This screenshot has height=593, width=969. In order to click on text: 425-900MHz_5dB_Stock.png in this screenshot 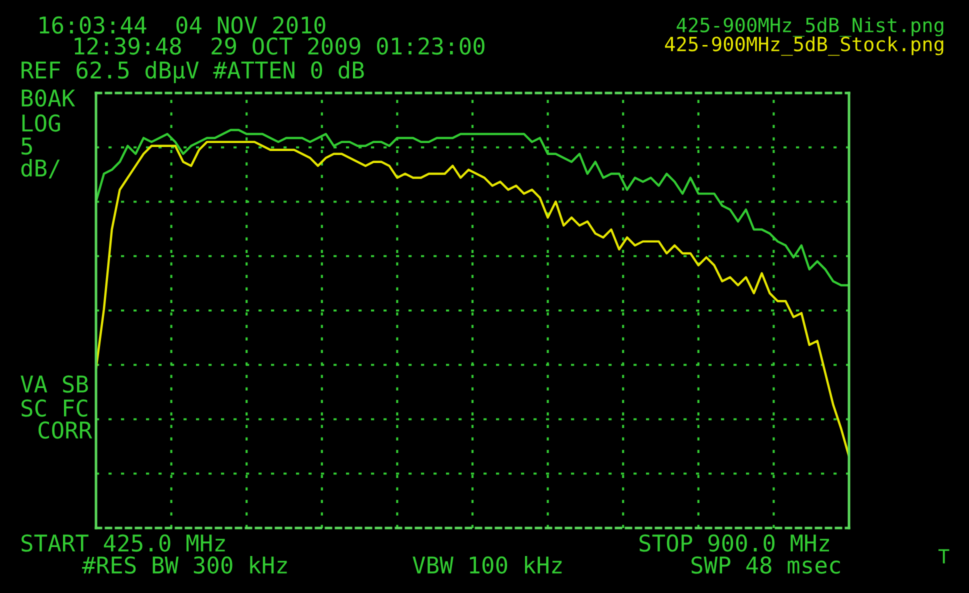, I will do `click(804, 46)`.